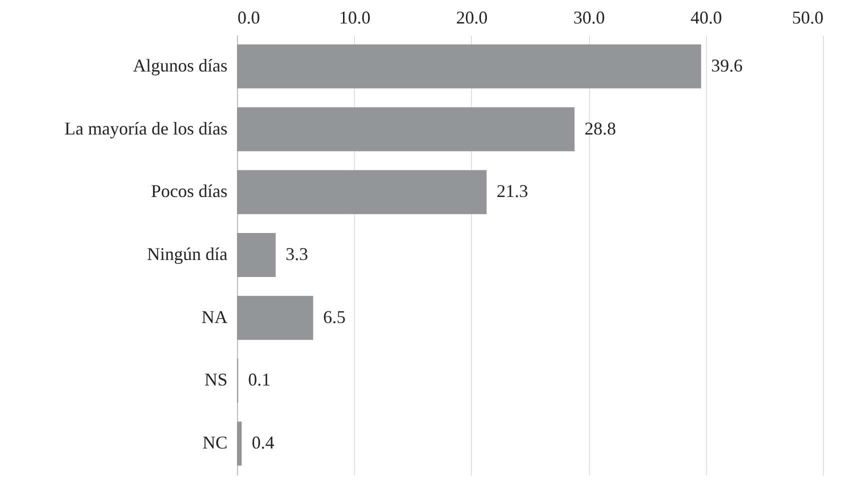 Image resolution: width=844 pixels, height=485 pixels. I want to click on x-tick-label: 20.0, so click(472, 18).